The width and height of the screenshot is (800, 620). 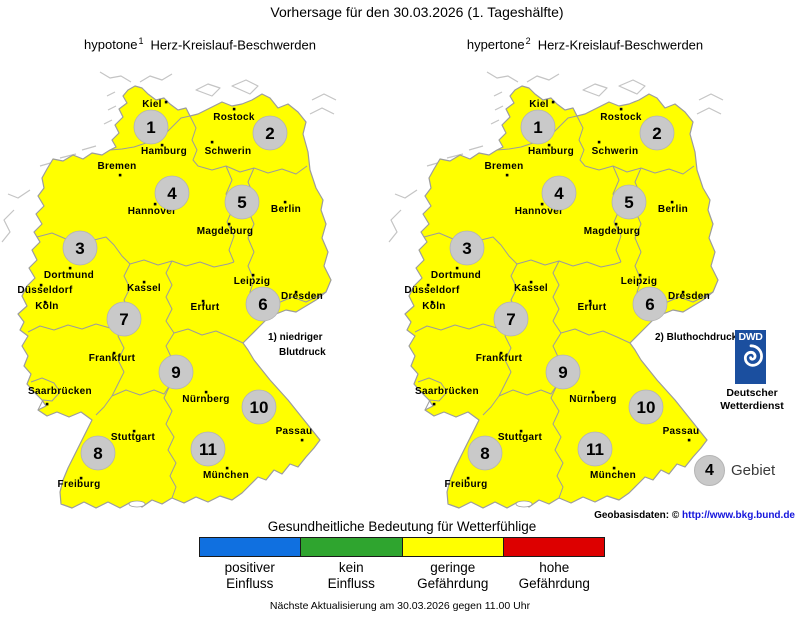 I want to click on city-label: Dortmund, so click(x=456, y=275).